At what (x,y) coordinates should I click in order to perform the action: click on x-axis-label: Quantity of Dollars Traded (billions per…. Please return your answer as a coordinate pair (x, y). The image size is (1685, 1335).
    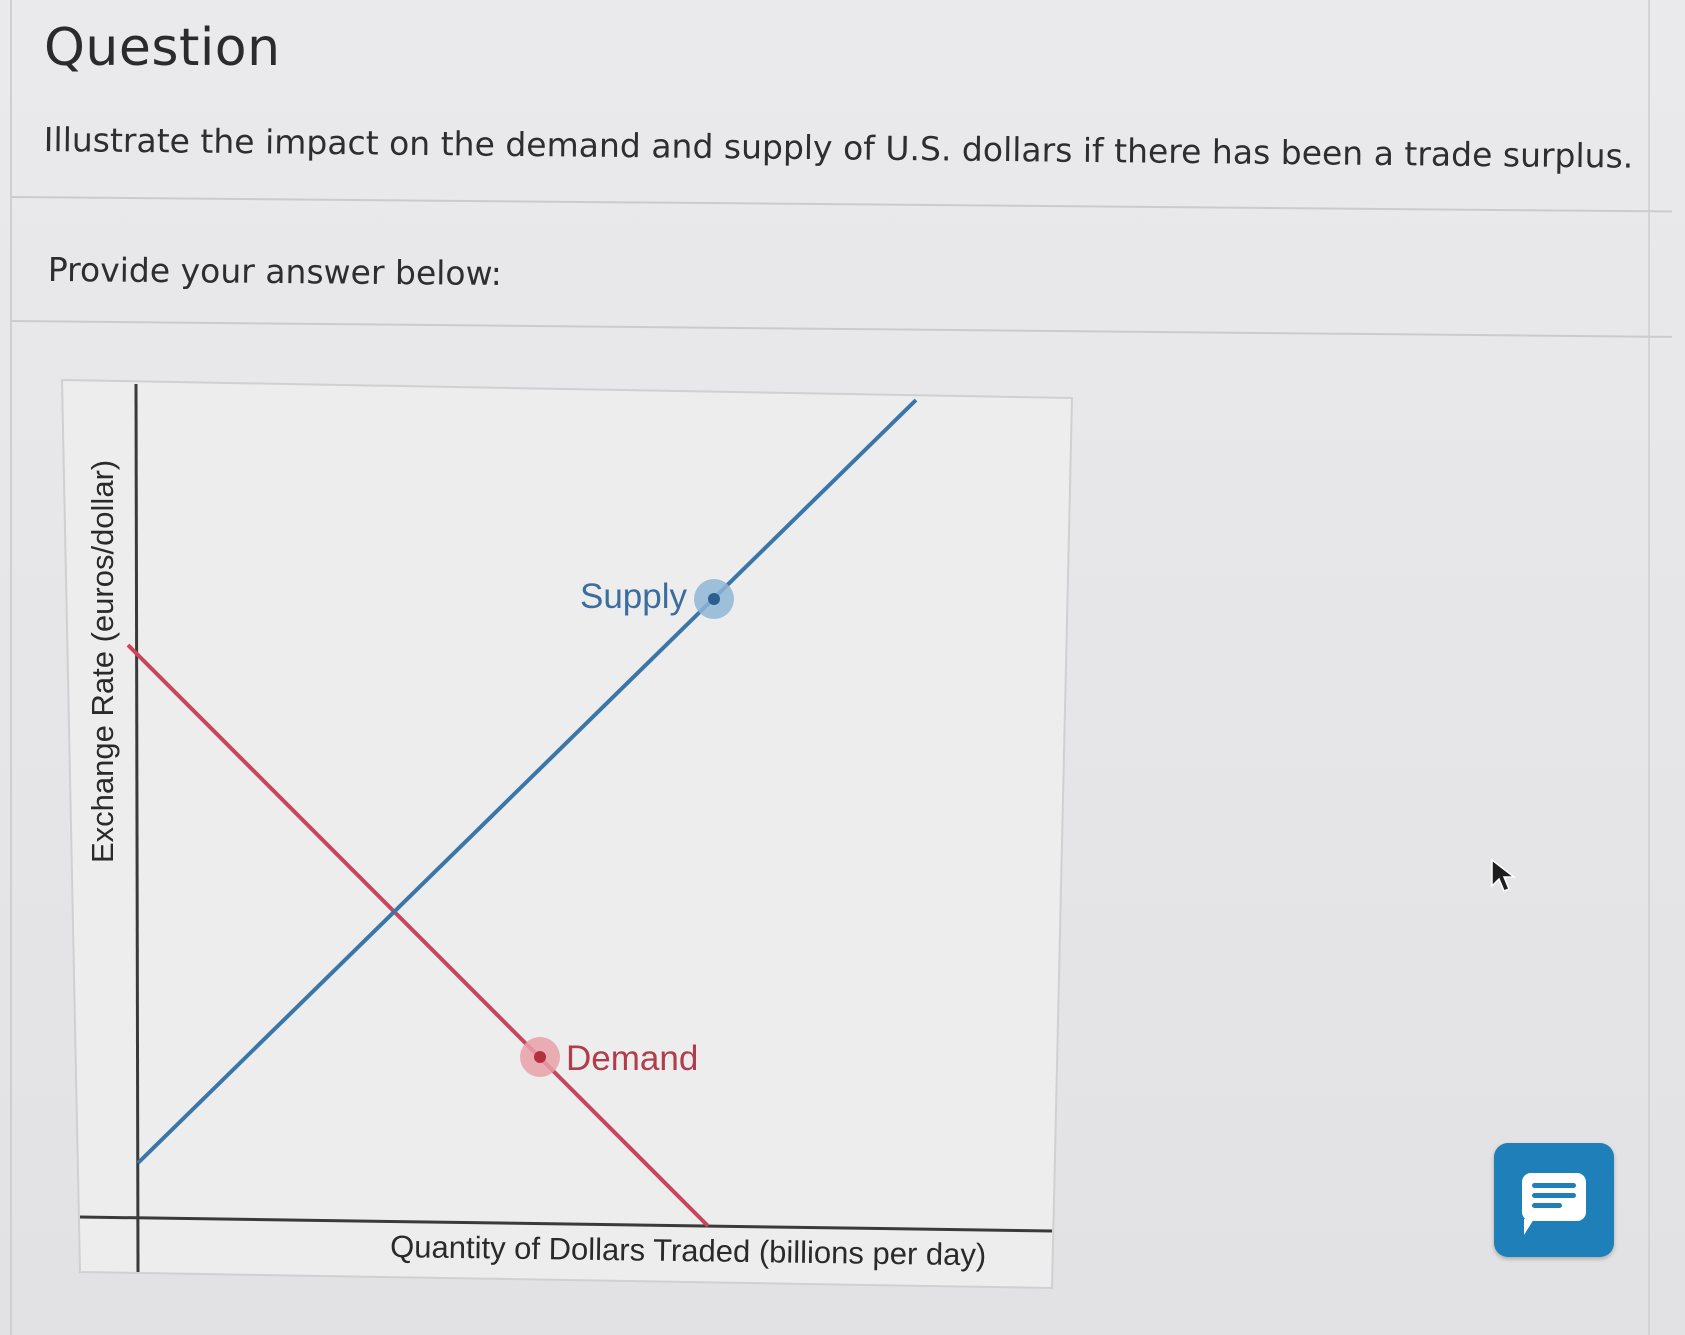
    Looking at the image, I should click on (688, 1250).